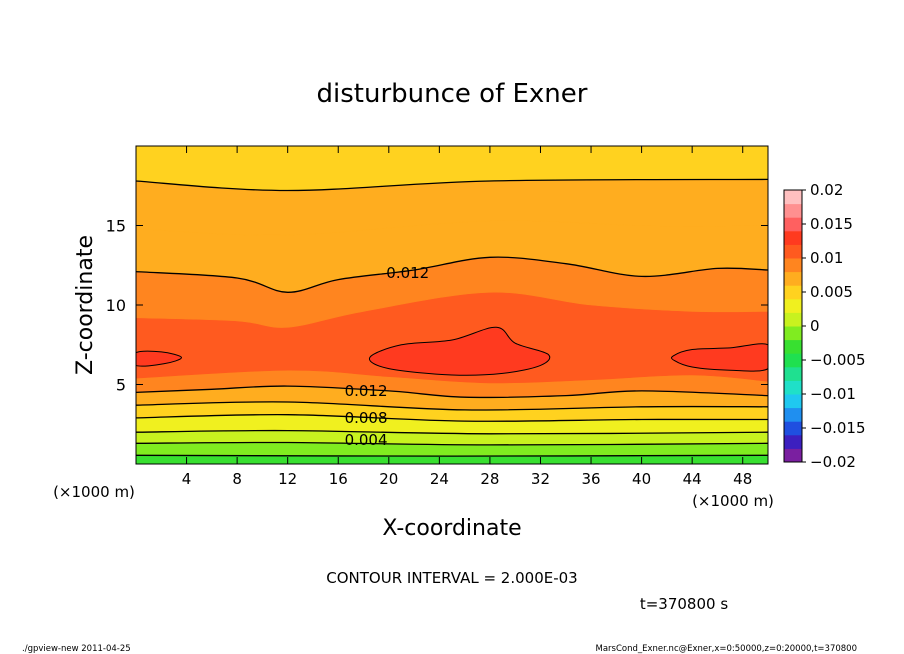 The width and height of the screenshot is (904, 654). I want to click on x-tick-label: 8, so click(237, 479).